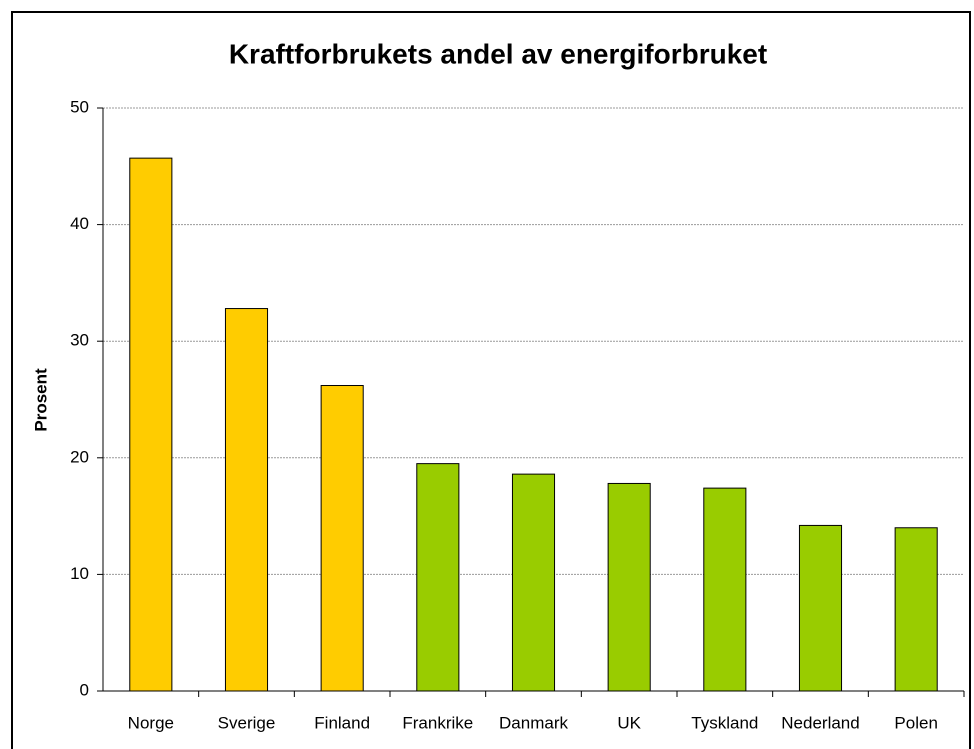 The width and height of the screenshot is (974, 749). What do you see at coordinates (724, 722) in the screenshot?
I see `x-tick-label: Tyskland` at bounding box center [724, 722].